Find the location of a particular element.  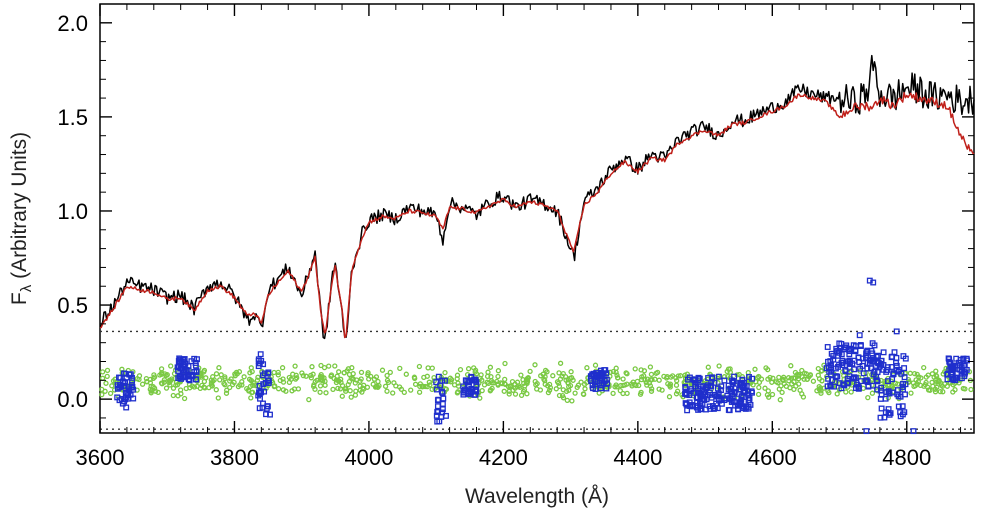

y-tick-label: 2.0 is located at coordinates (72, 23).